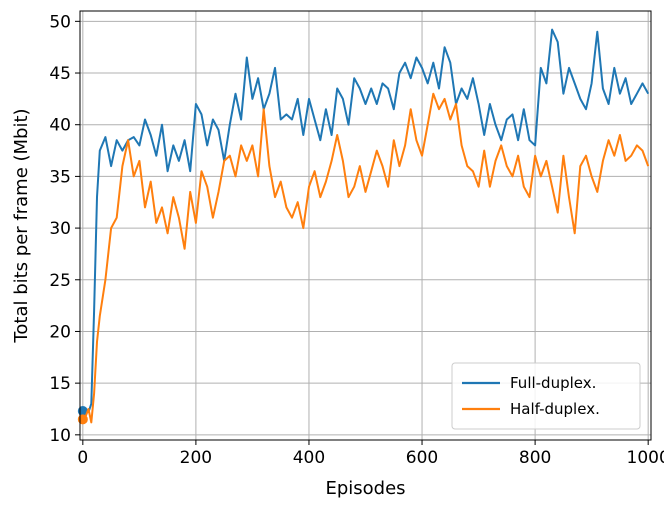  What do you see at coordinates (365, 488) in the screenshot?
I see `x-axis-label: Episodes` at bounding box center [365, 488].